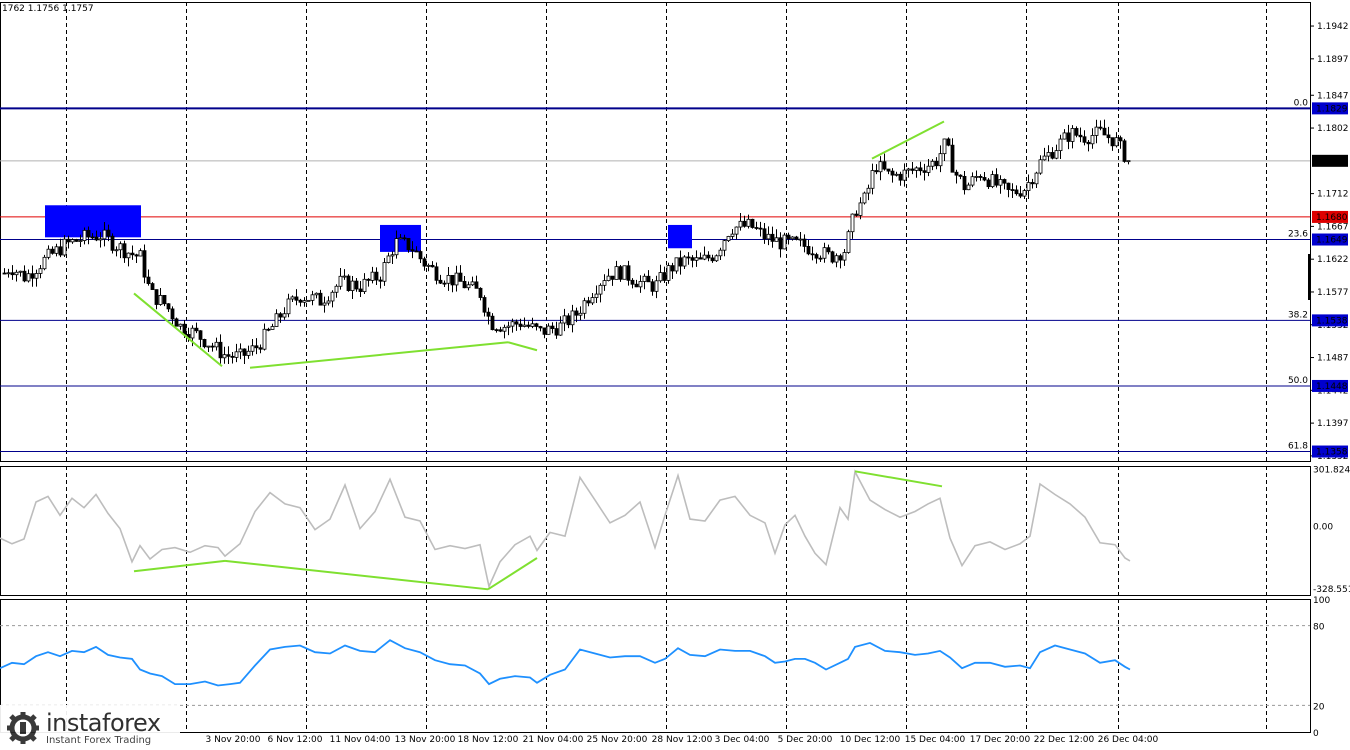 The width and height of the screenshot is (1350, 750). Describe the element at coordinates (1333, 27) in the screenshot. I see `price-tick-label: 1.1942` at that location.